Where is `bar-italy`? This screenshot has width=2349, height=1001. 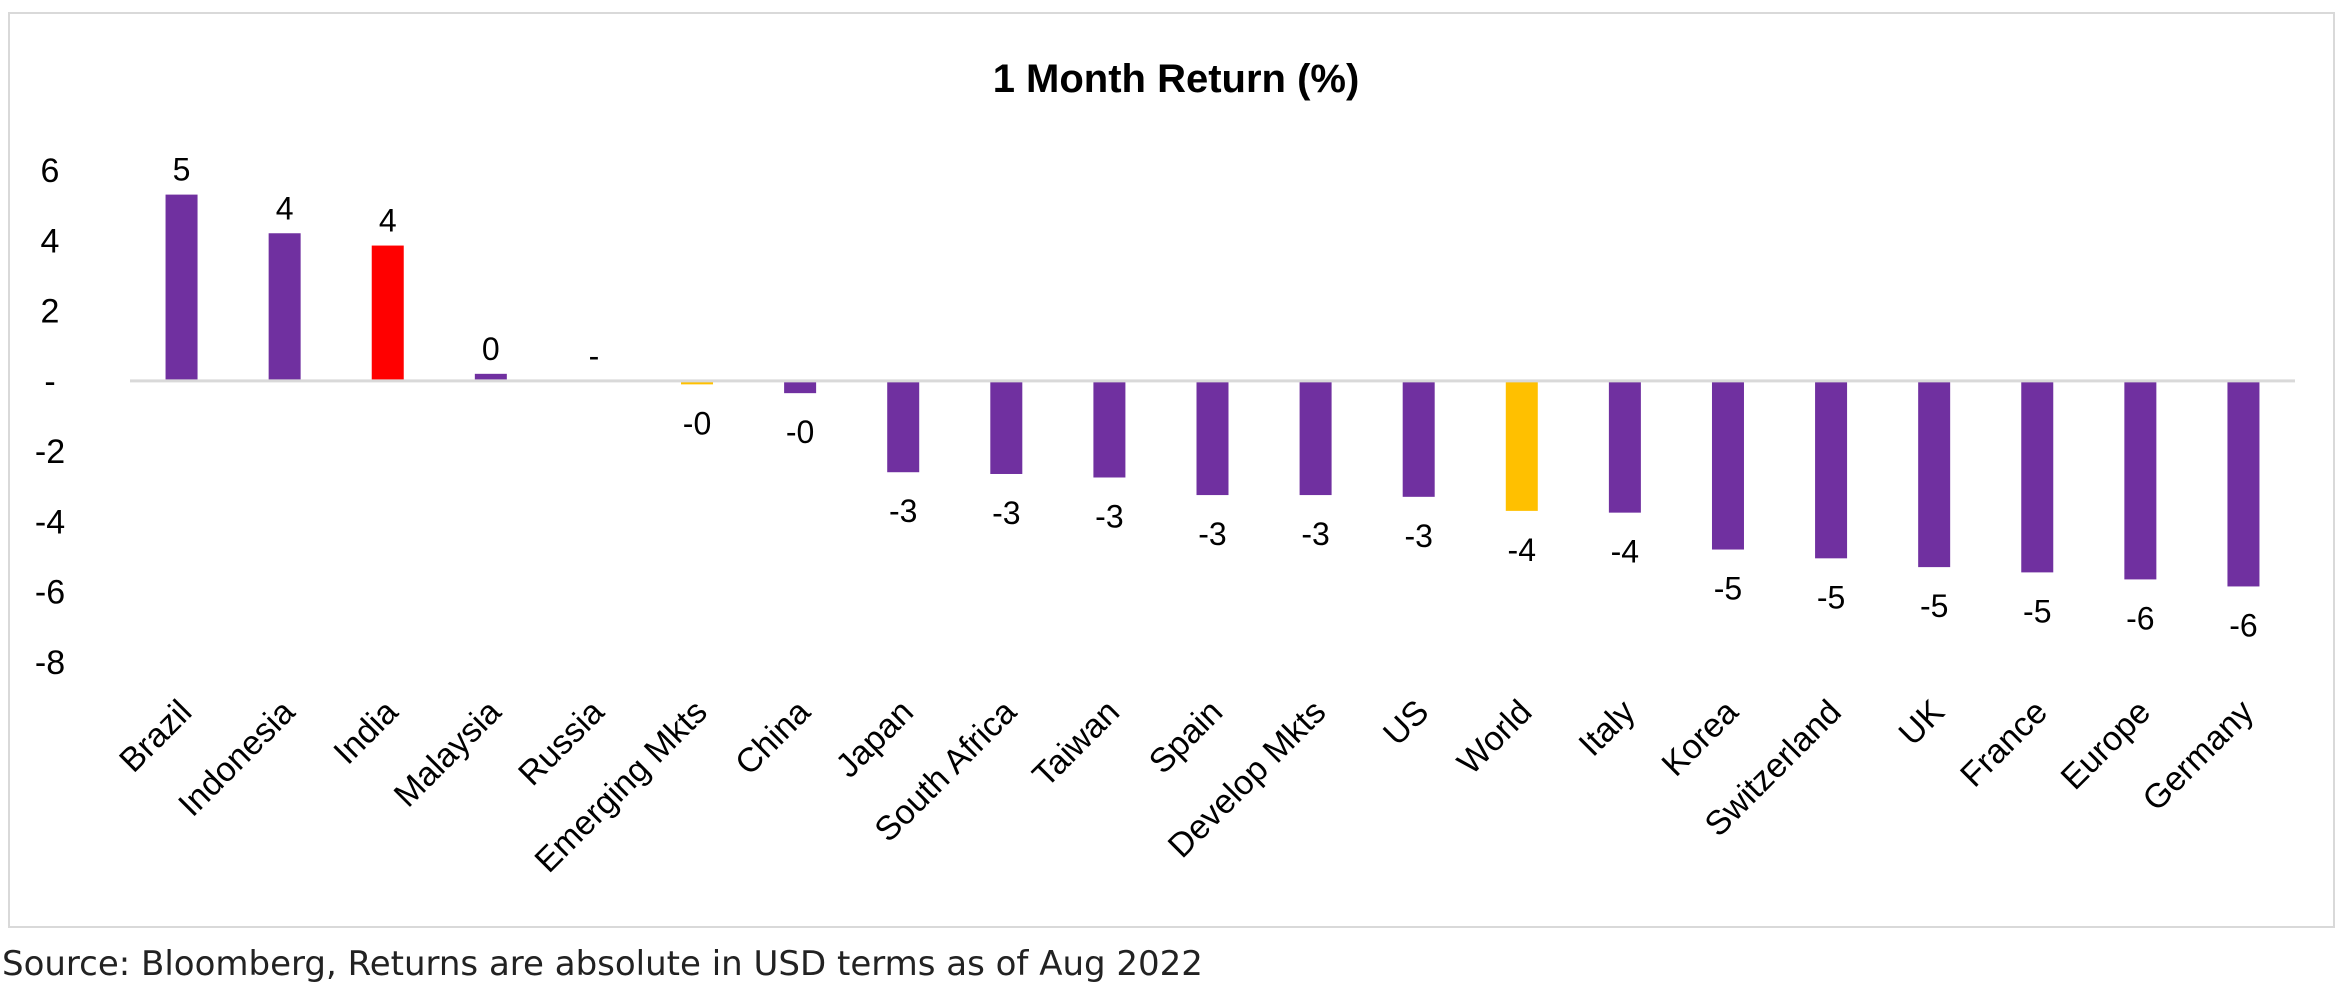
bar-italy is located at coordinates (1624, 446).